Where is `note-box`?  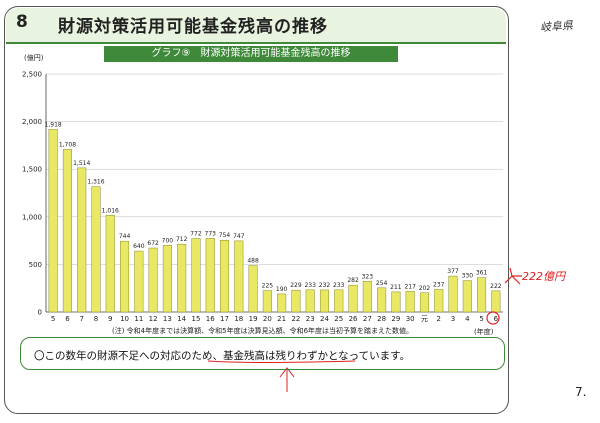 note-box is located at coordinates (262, 353).